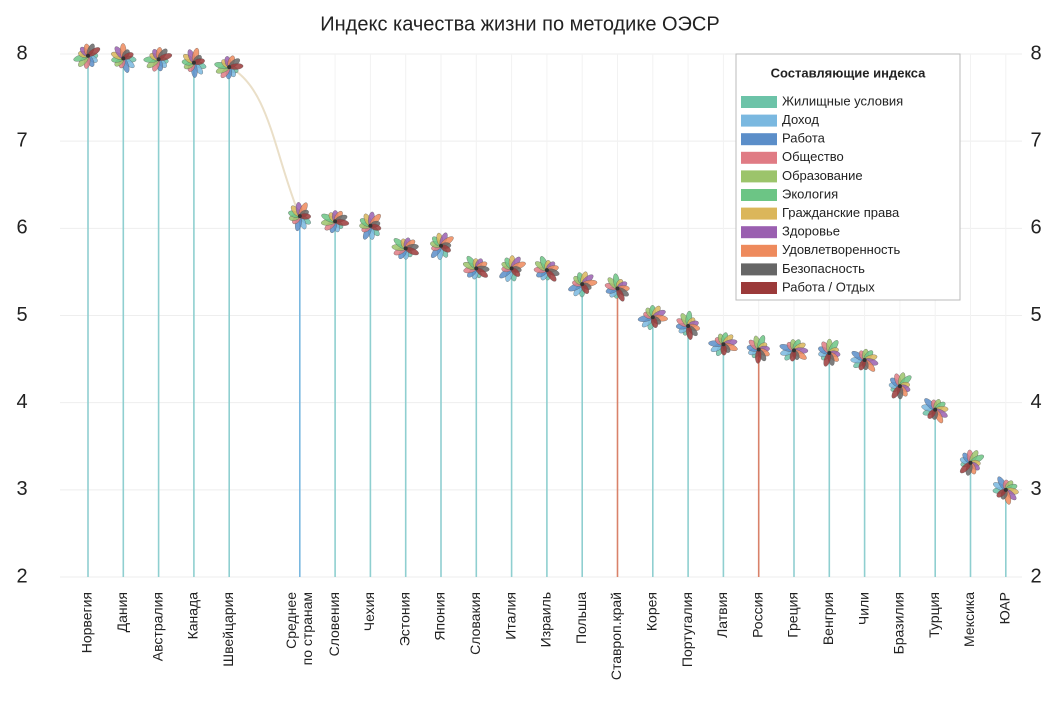 This screenshot has width=1046, height=702. Describe the element at coordinates (21, 402) in the screenshot. I see `y-tick-label: 4` at that location.